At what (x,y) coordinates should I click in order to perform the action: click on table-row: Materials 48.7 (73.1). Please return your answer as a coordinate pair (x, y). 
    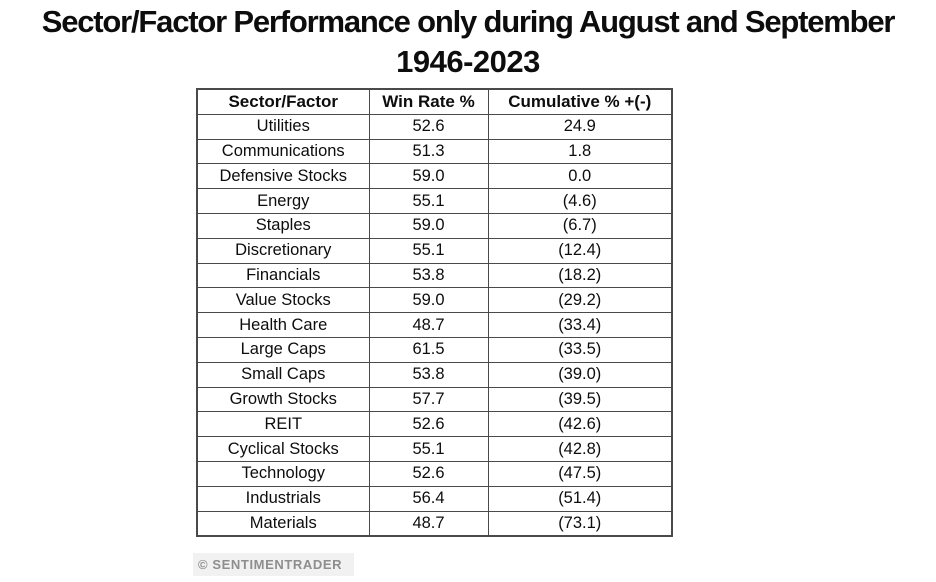
    Looking at the image, I should click on (434, 523).